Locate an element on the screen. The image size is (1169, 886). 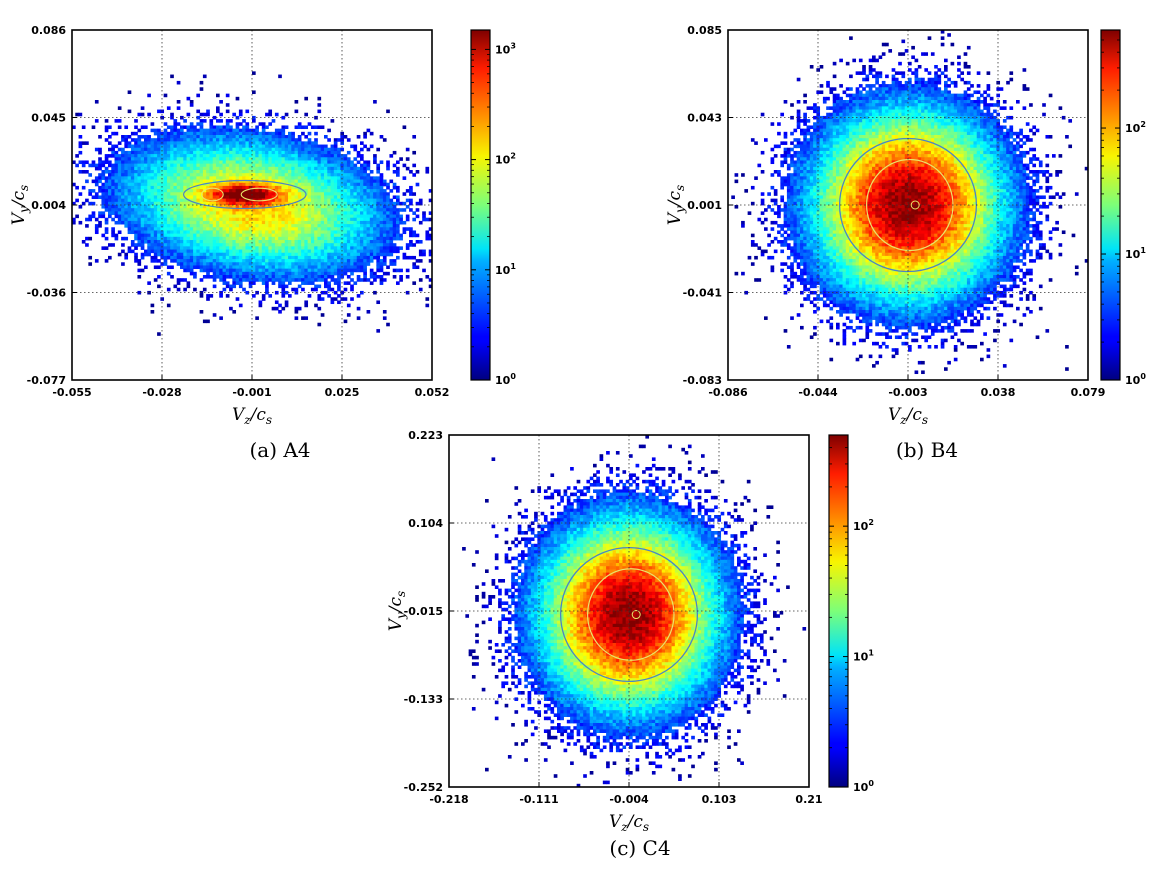
x-tick-label: 0.025 is located at coordinates (342, 392).